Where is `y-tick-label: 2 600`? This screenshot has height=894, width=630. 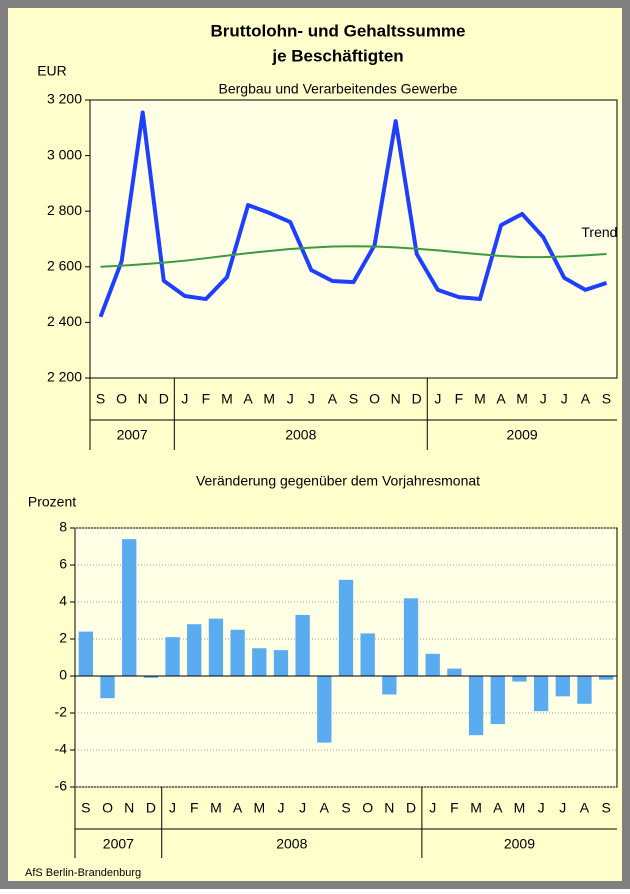 y-tick-label: 2 600 is located at coordinates (64, 266).